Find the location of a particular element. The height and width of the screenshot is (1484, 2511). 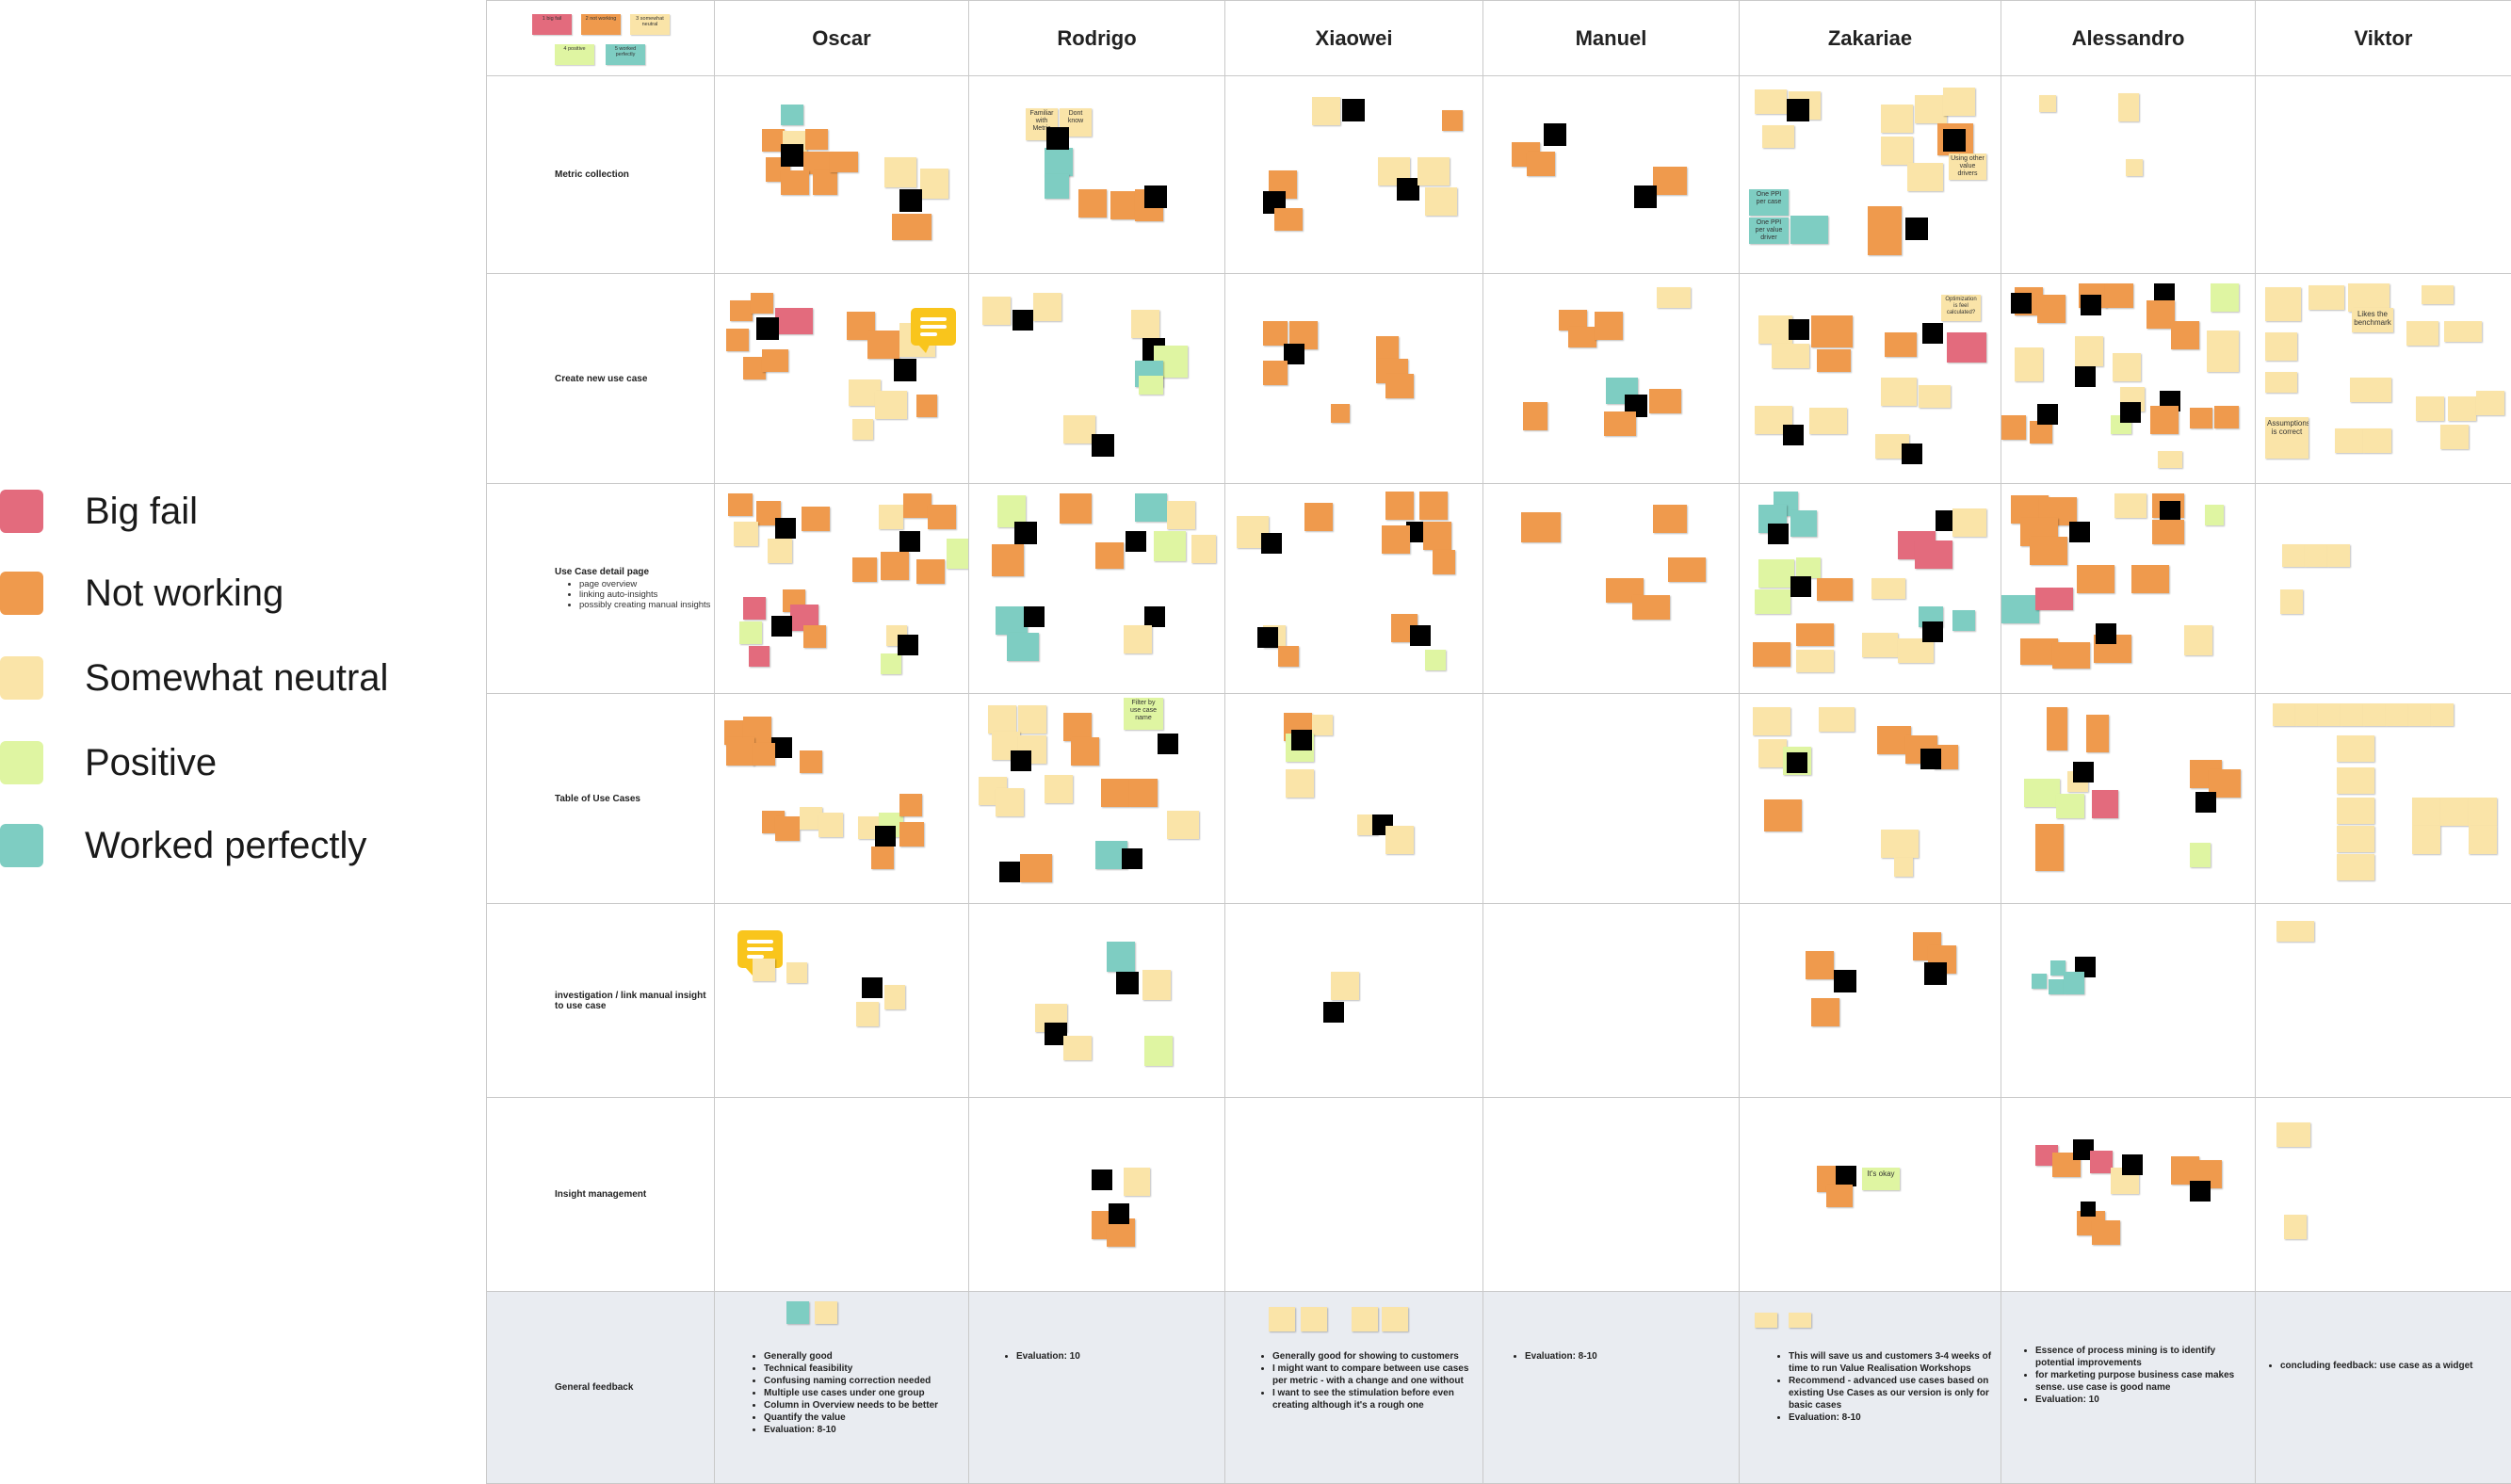

cell-viktor-metric is located at coordinates (2383, 175).